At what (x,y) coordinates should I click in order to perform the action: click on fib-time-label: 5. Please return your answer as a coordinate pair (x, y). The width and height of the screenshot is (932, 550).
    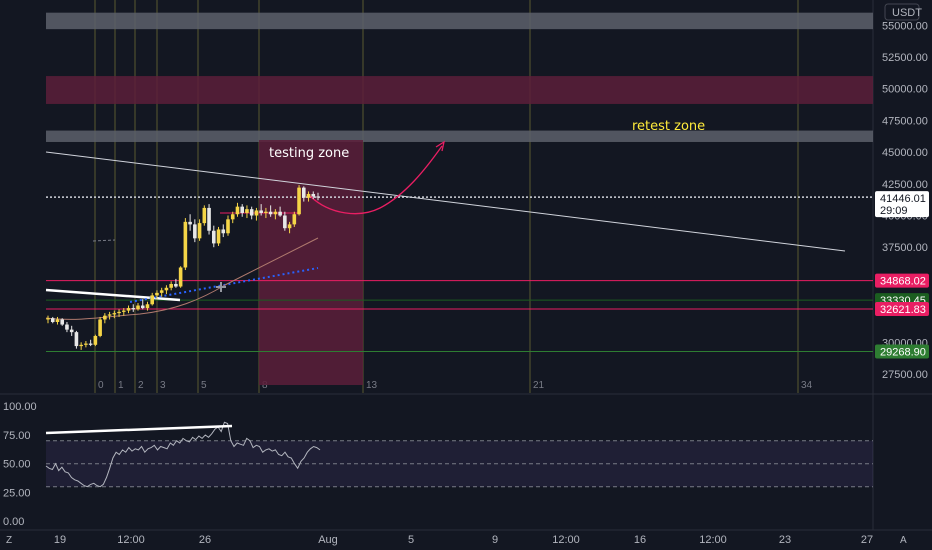
    Looking at the image, I should click on (204, 385).